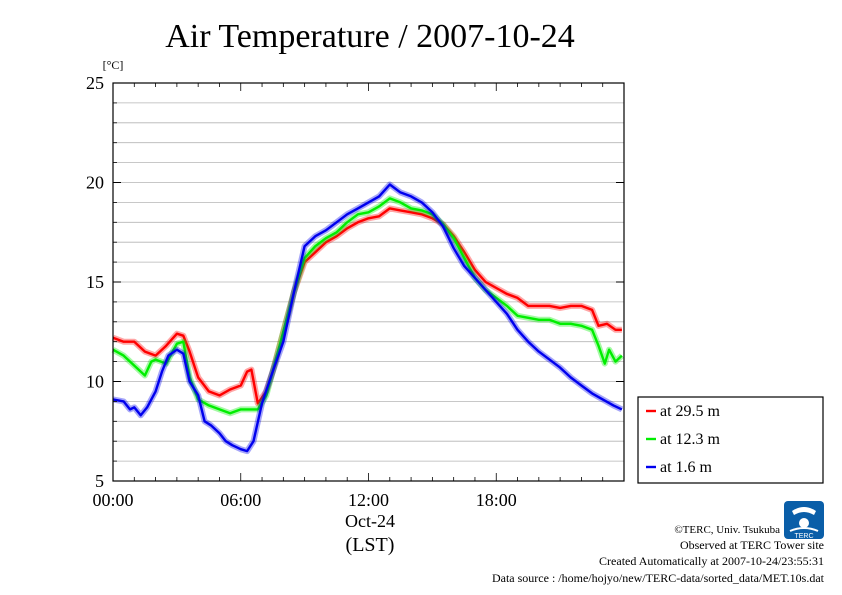  Describe the element at coordinates (803, 536) in the screenshot. I see `logo-text: TERC` at that location.